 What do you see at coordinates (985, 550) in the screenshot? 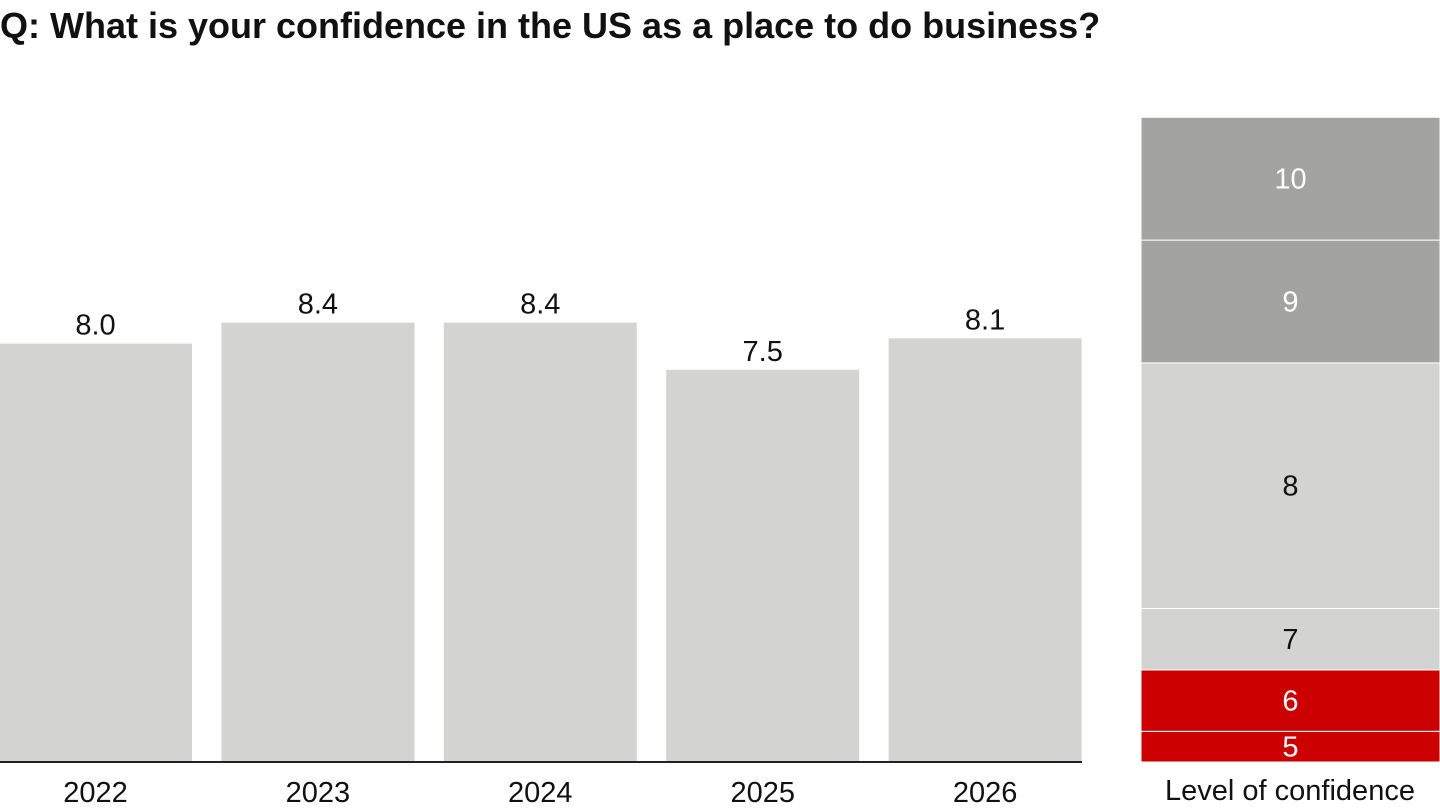
I see `bar-2026` at bounding box center [985, 550].